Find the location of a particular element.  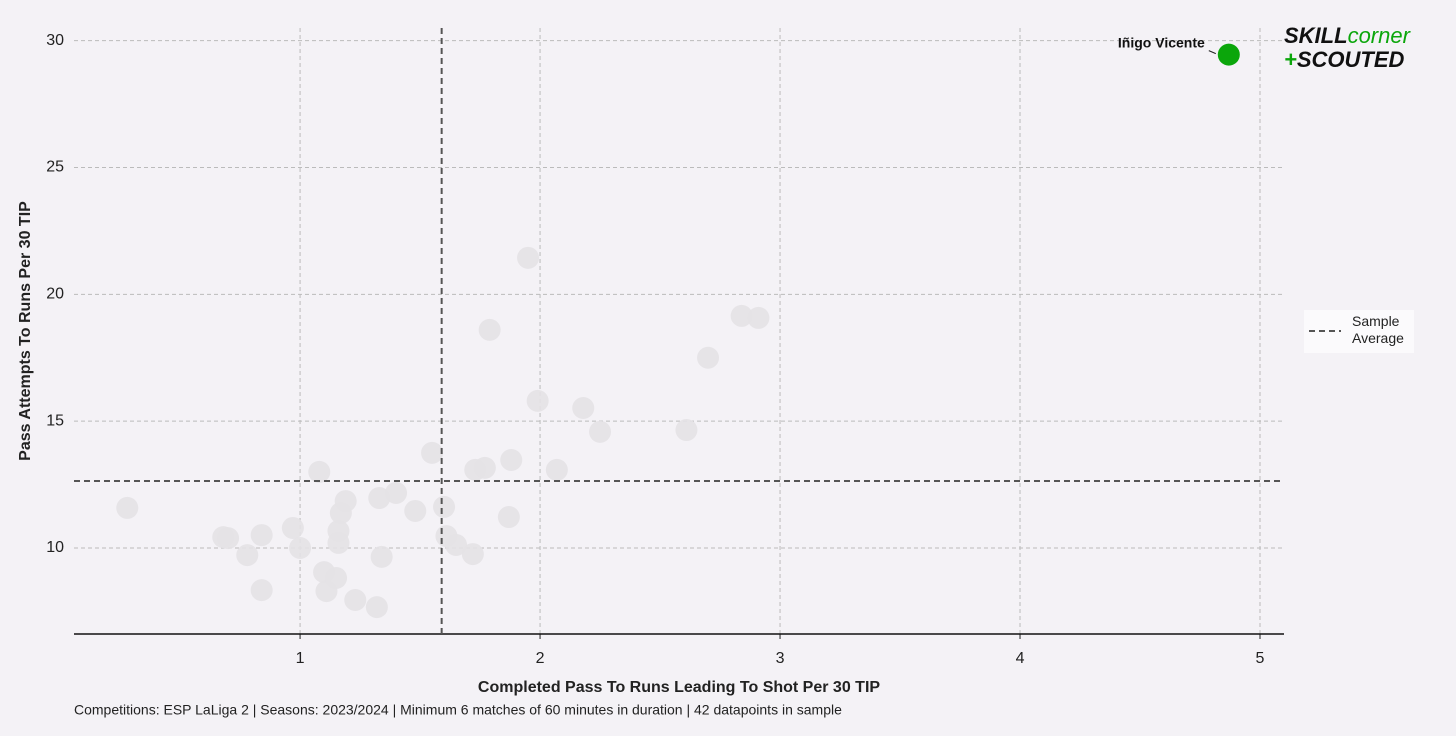

logo-plus: + is located at coordinates (1290, 59).